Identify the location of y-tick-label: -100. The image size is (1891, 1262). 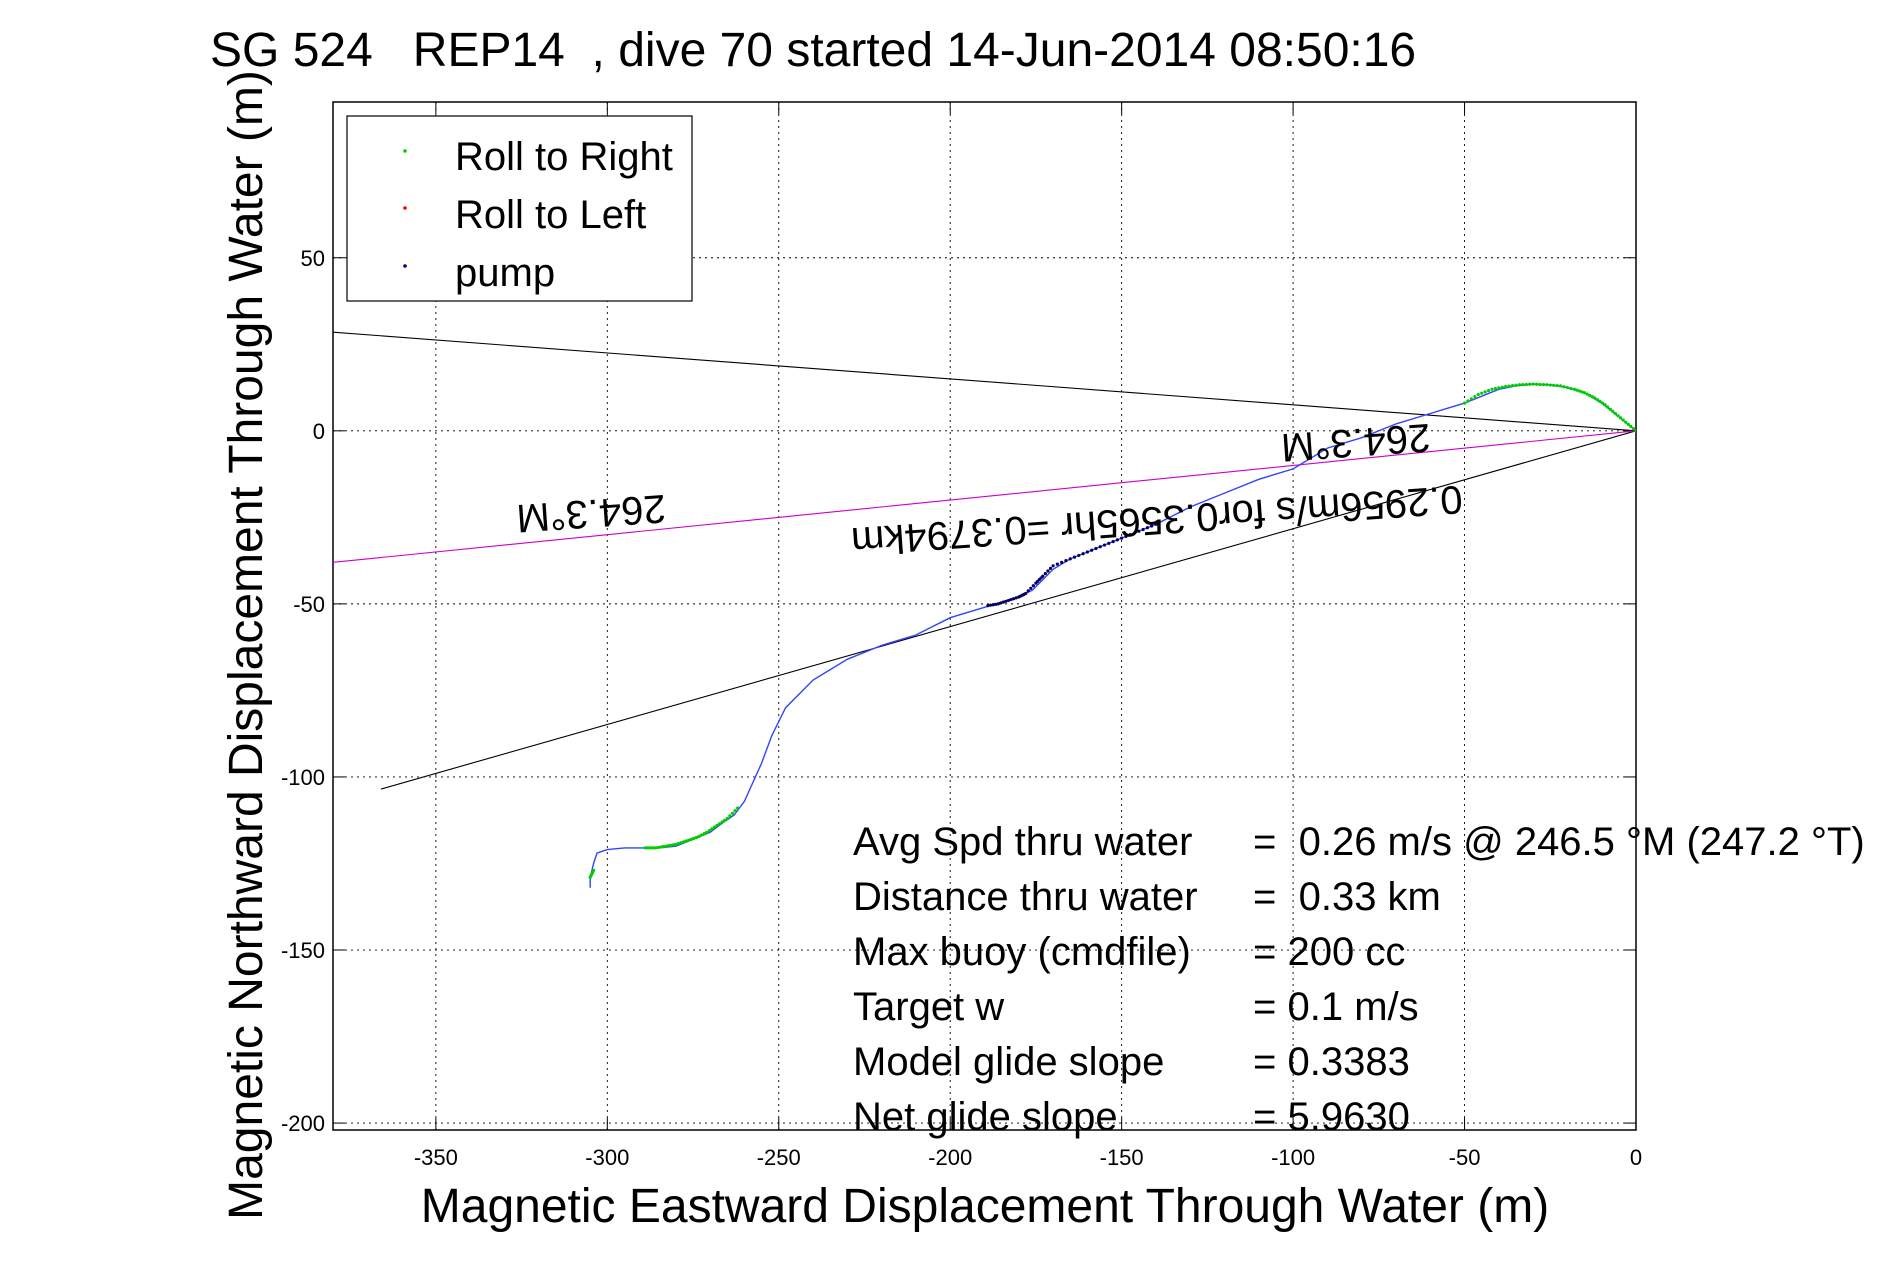
(303, 777).